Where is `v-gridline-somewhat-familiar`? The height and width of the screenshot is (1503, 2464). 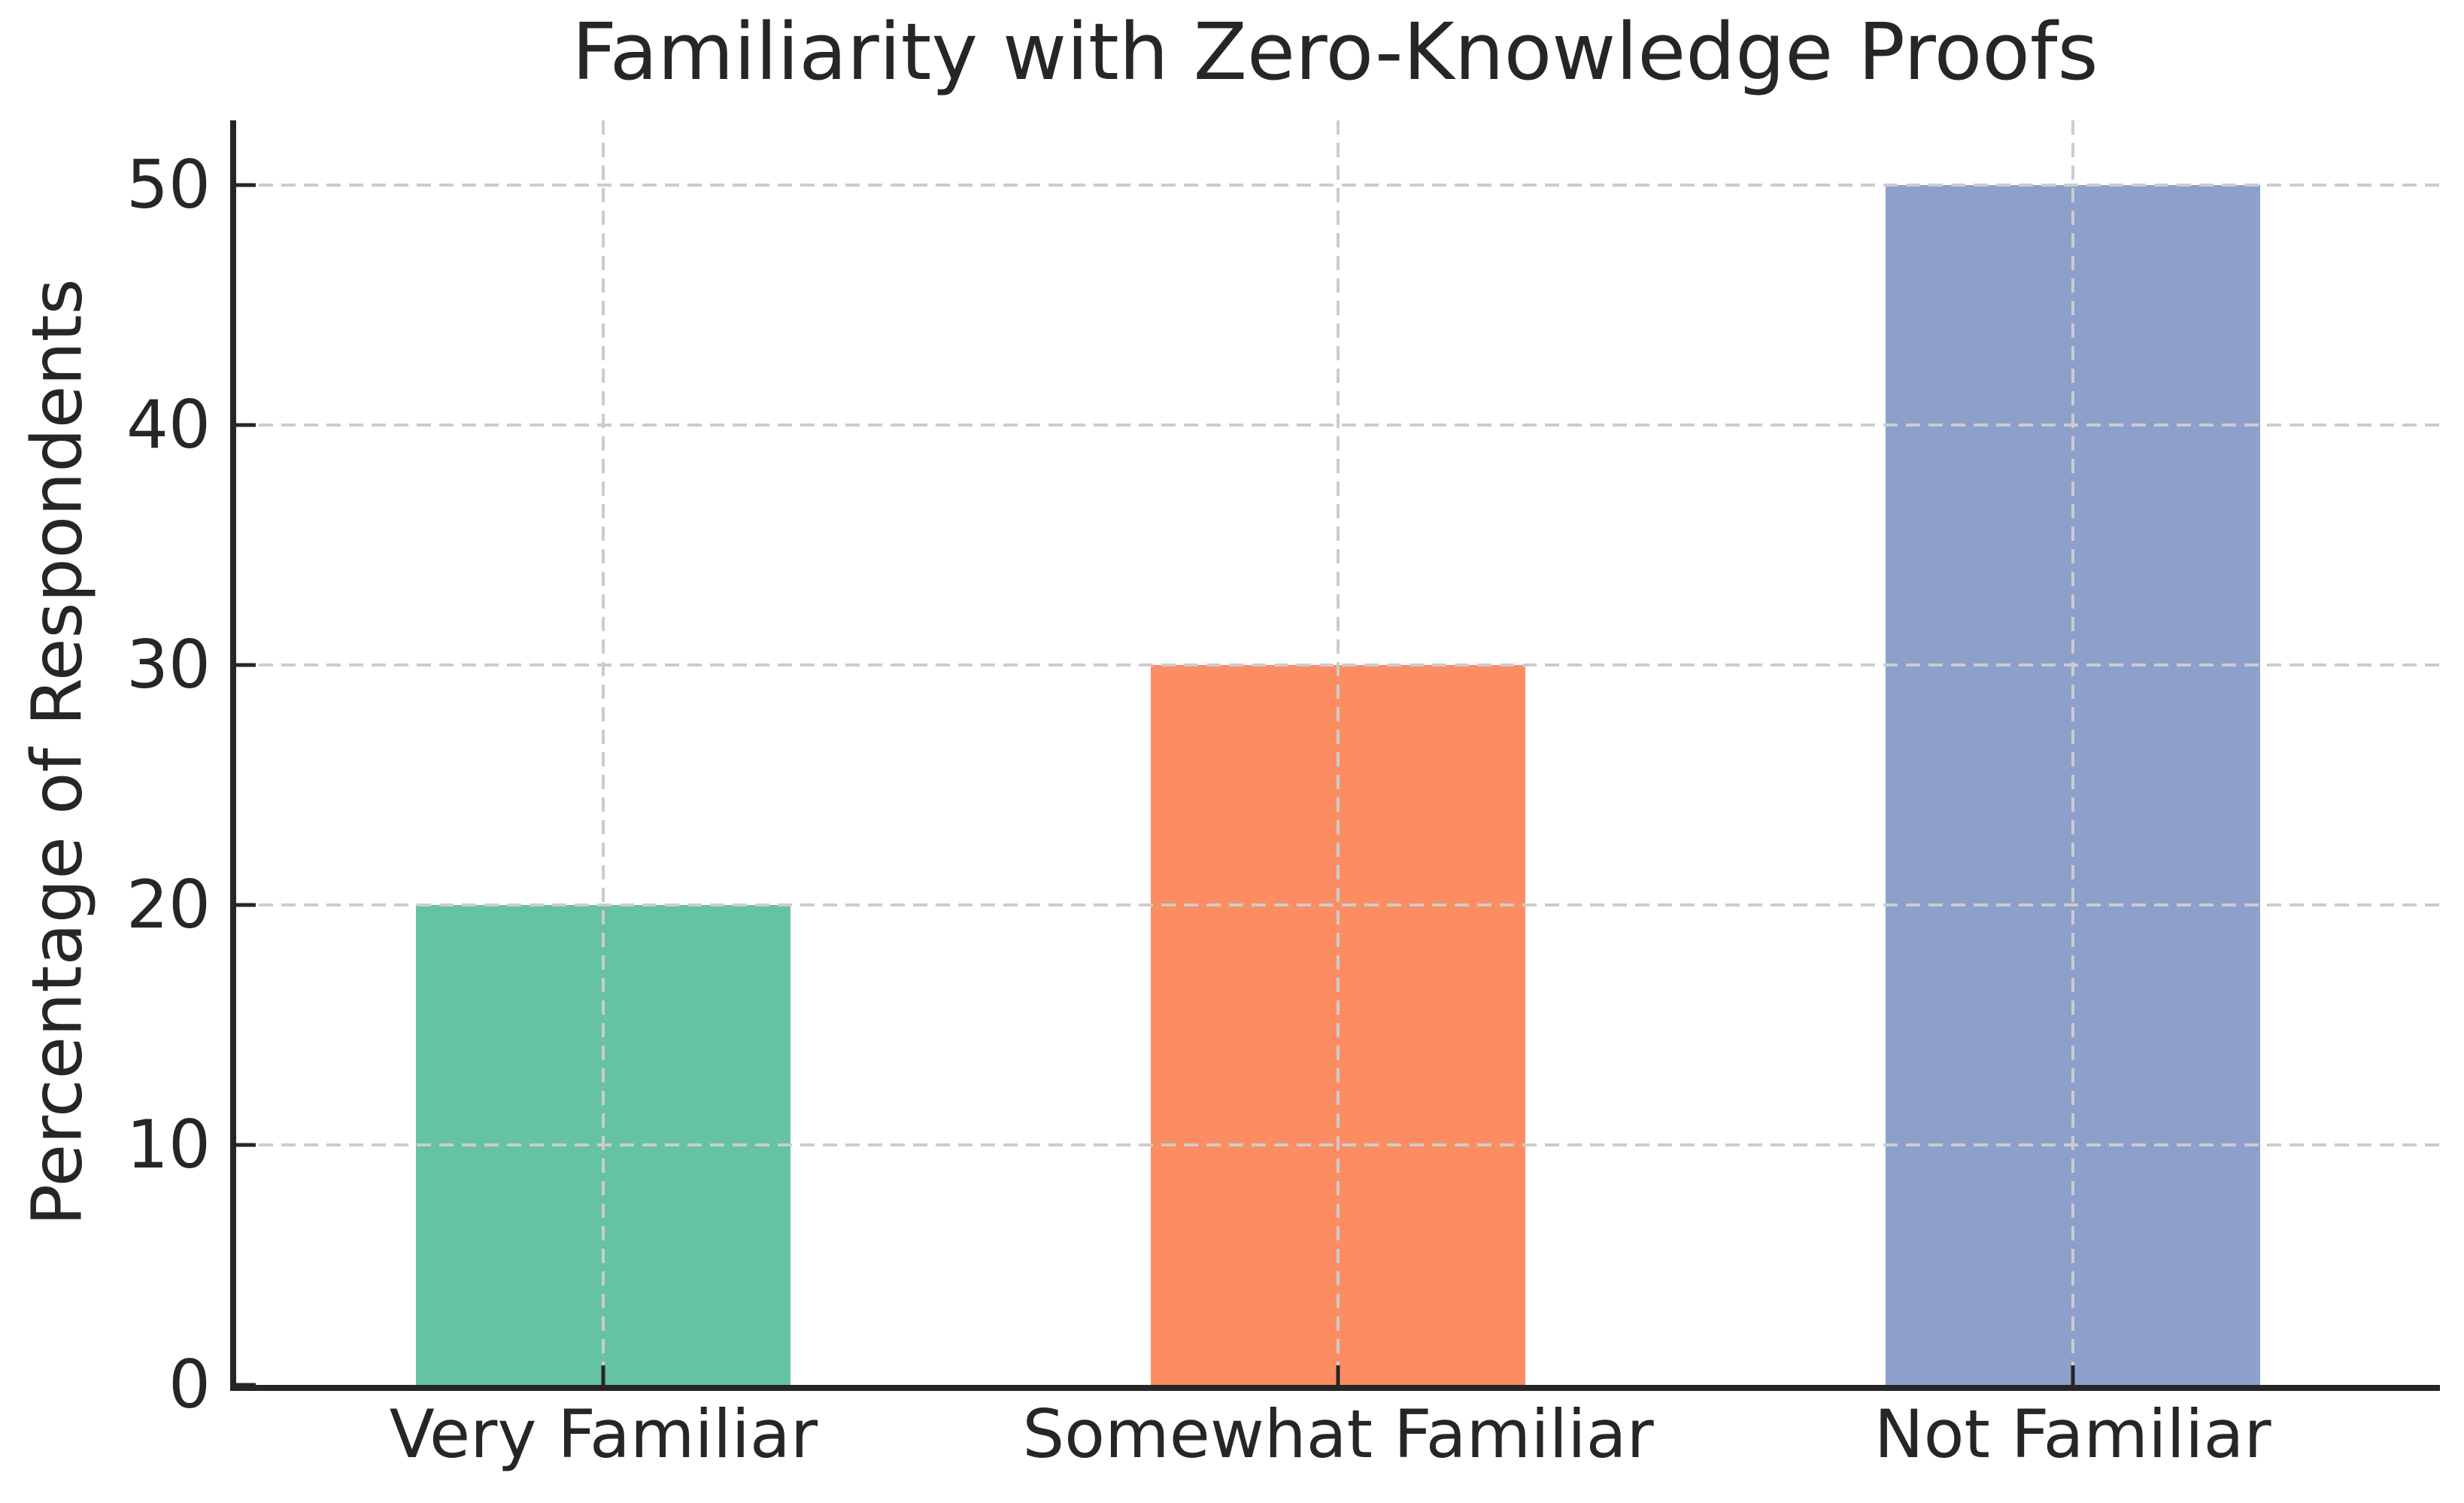 v-gridline-somewhat-familiar is located at coordinates (1338, 752).